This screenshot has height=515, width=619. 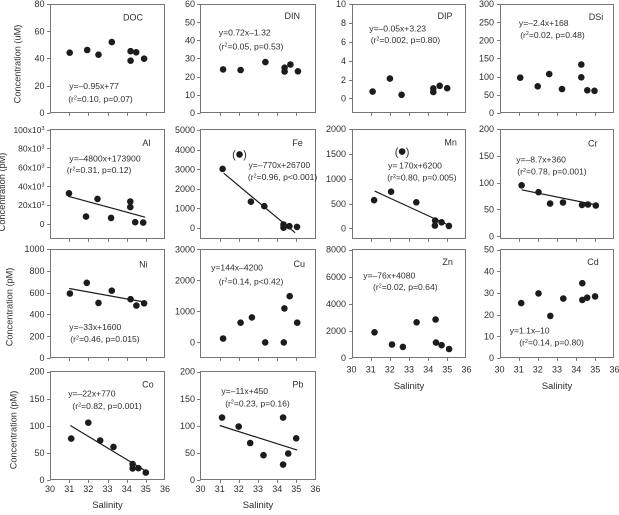 I want to click on svg-text: 60, so click(x=39, y=32).